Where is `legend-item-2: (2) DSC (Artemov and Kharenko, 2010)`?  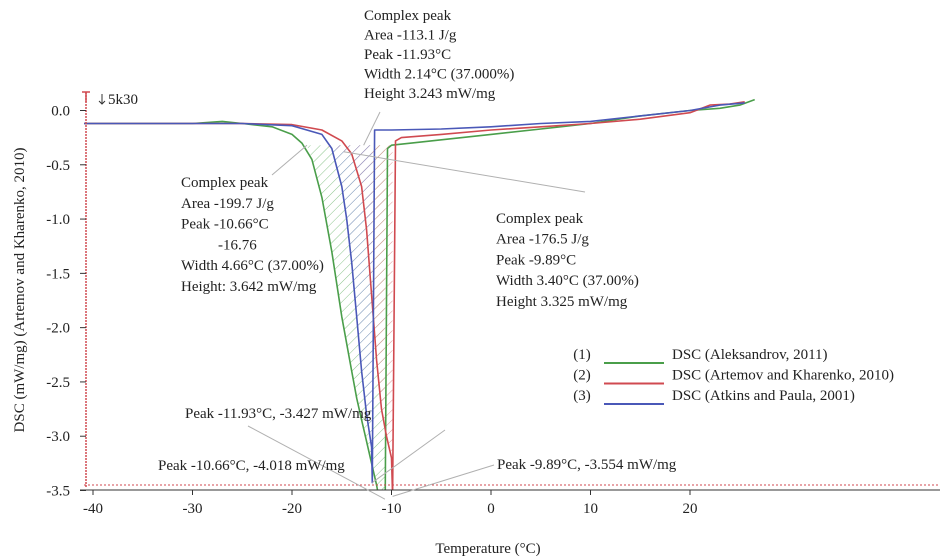
legend-item-2: (2) DSC (Artemov and Kharenko, 2010) is located at coordinates (733, 376).